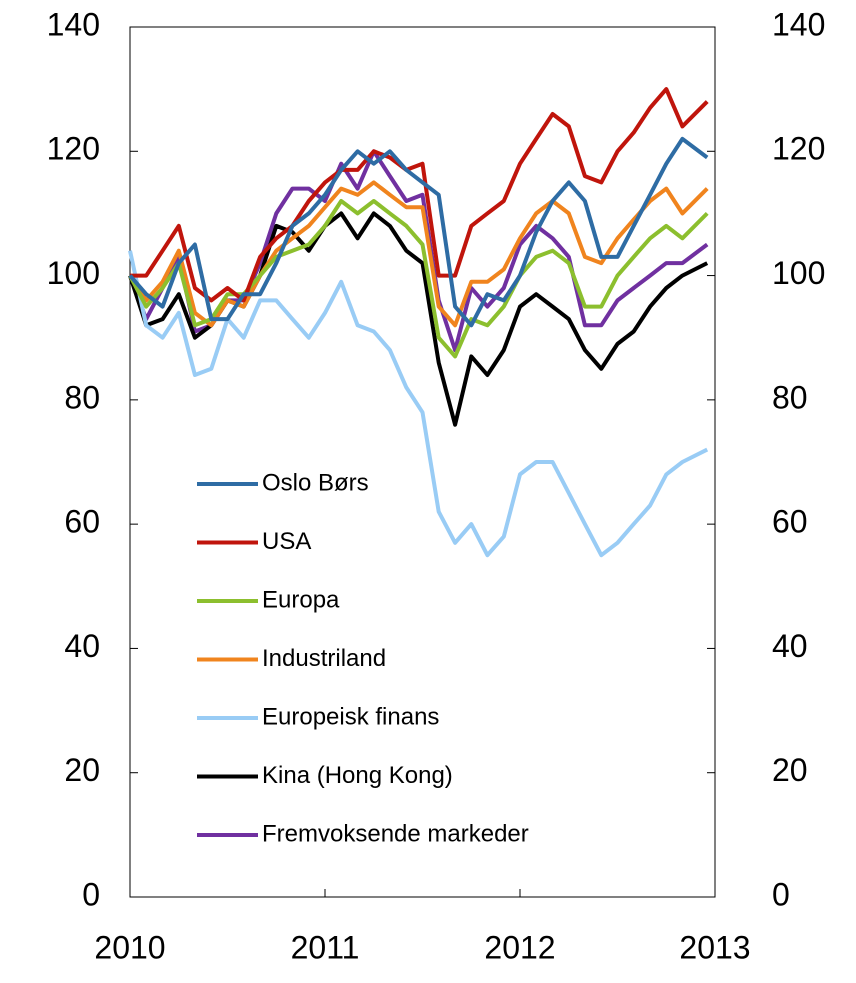 The width and height of the screenshot is (856, 983). What do you see at coordinates (790, 522) in the screenshot?
I see `y2-tick-label: 60` at bounding box center [790, 522].